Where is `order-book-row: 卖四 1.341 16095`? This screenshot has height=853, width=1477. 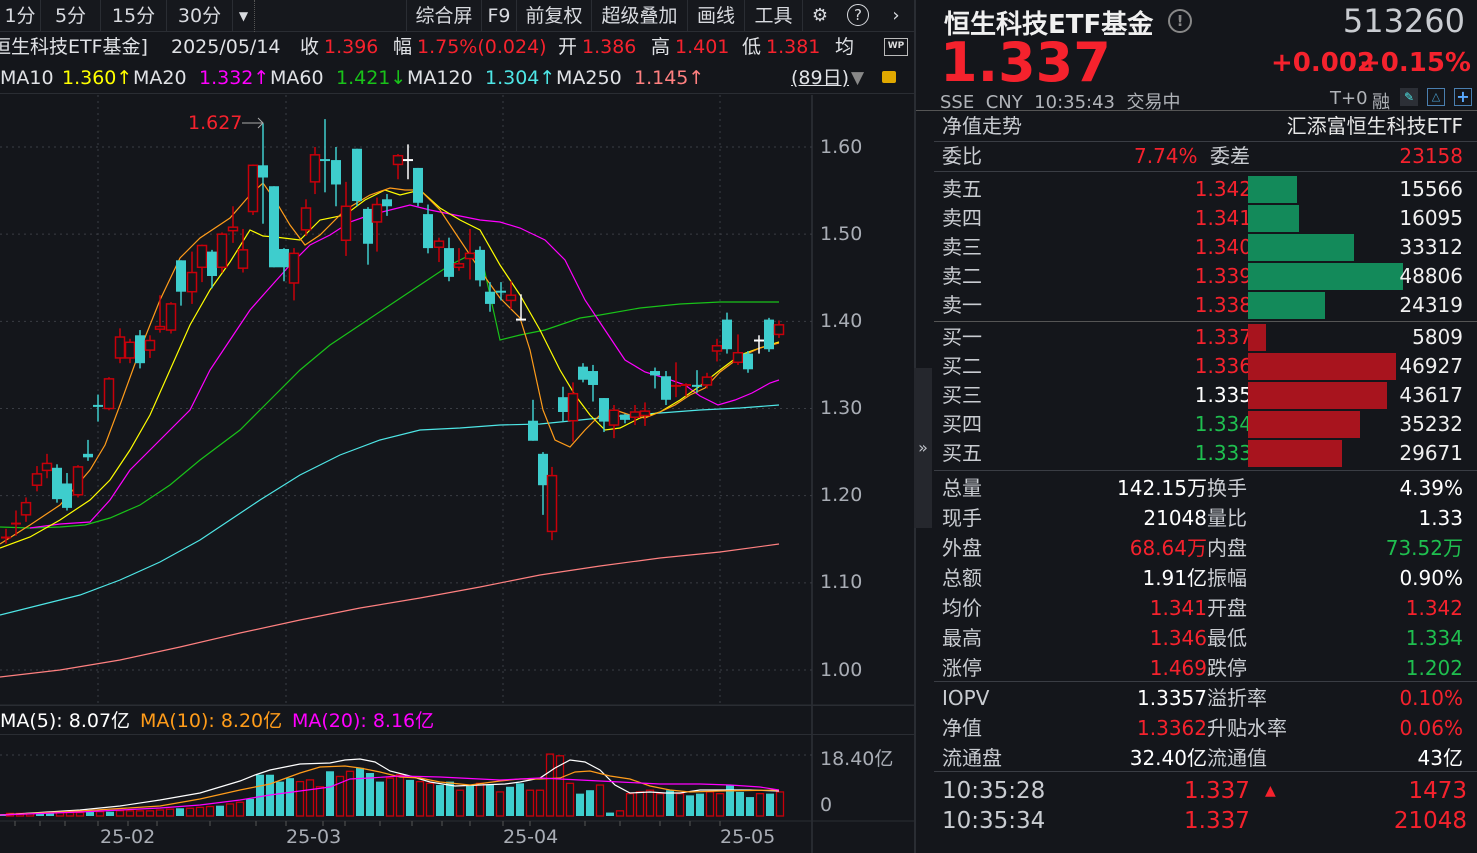 order-book-row: 卖四 1.341 16095 is located at coordinates (1202, 218).